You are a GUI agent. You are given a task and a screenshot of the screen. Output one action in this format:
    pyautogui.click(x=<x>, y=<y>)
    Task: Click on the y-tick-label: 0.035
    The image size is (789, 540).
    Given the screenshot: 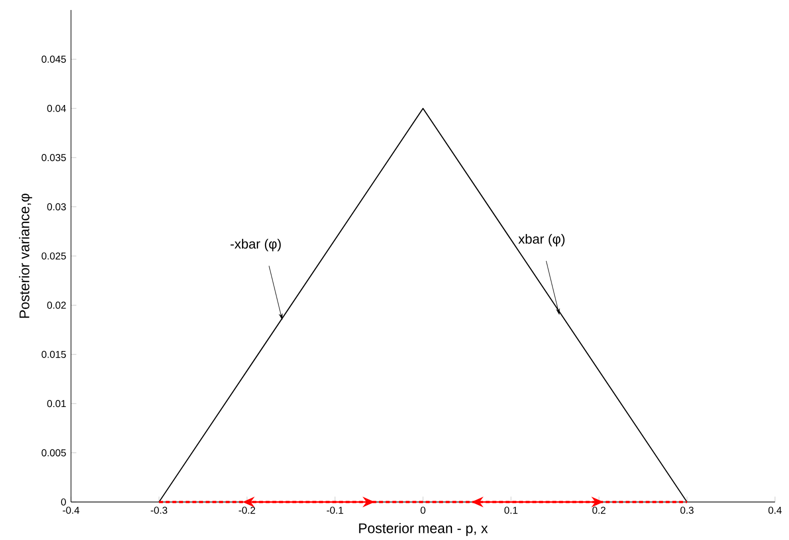 What is the action you would take?
    pyautogui.click(x=54, y=158)
    